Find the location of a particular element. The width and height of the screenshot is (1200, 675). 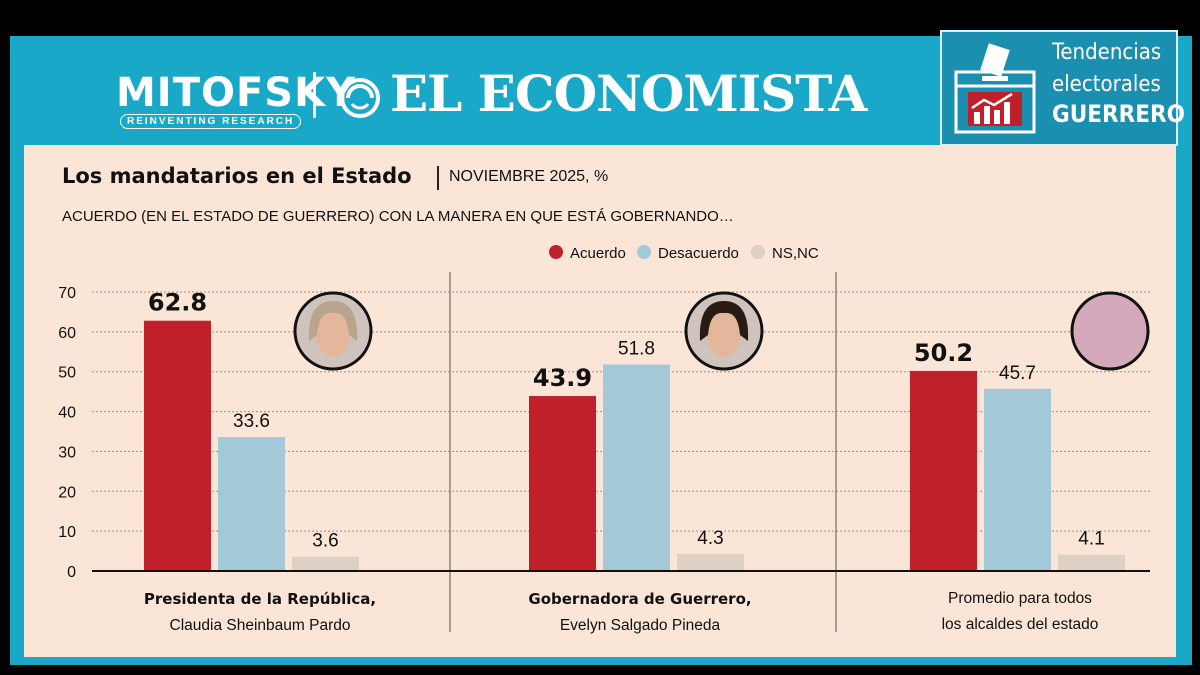

title-separator is located at coordinates (438, 178).